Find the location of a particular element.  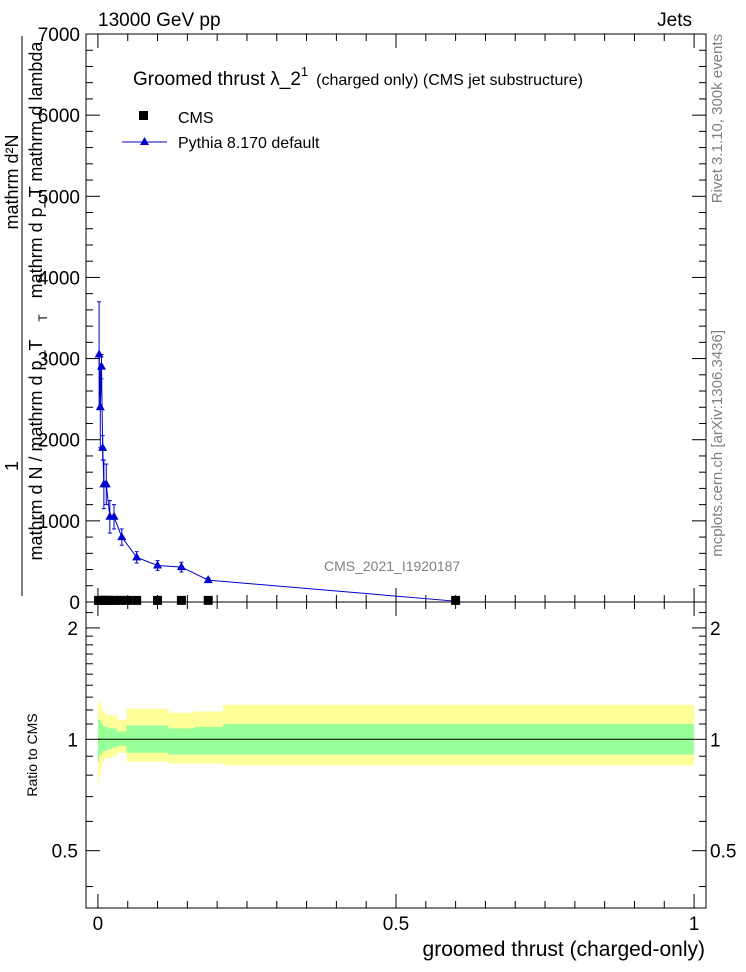

ratio-y-tick-label-left: 2 is located at coordinates (72, 629).